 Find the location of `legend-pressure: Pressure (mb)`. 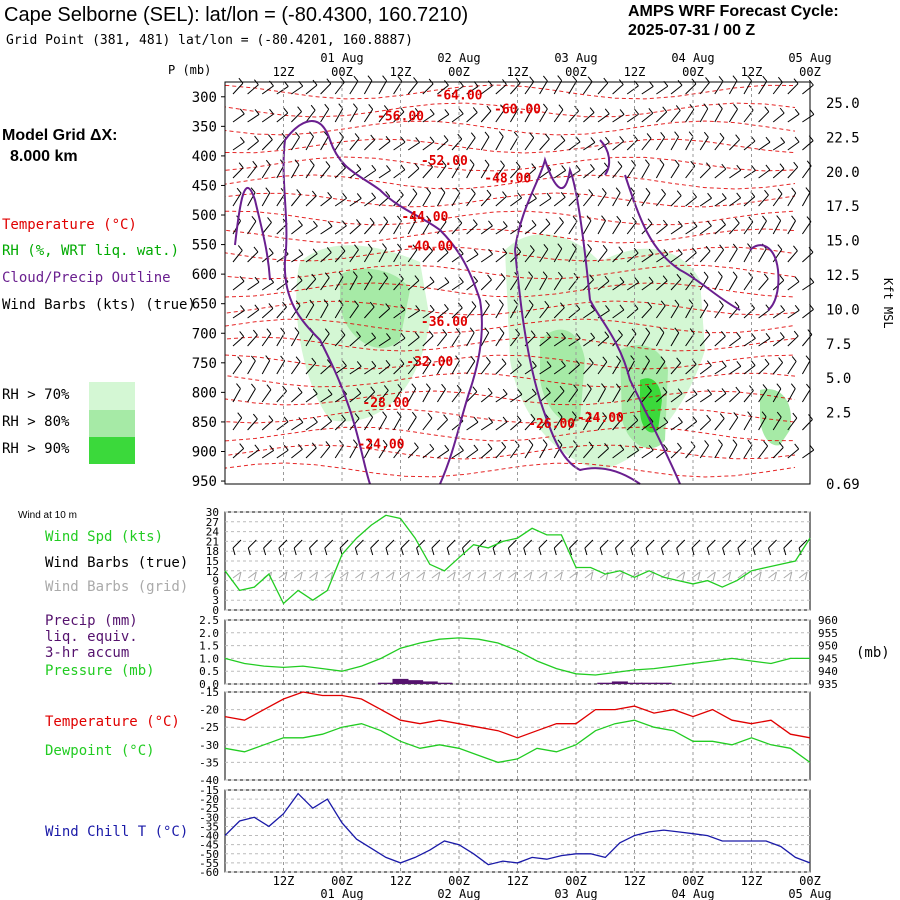

legend-pressure: Pressure (mb) is located at coordinates (100, 671).